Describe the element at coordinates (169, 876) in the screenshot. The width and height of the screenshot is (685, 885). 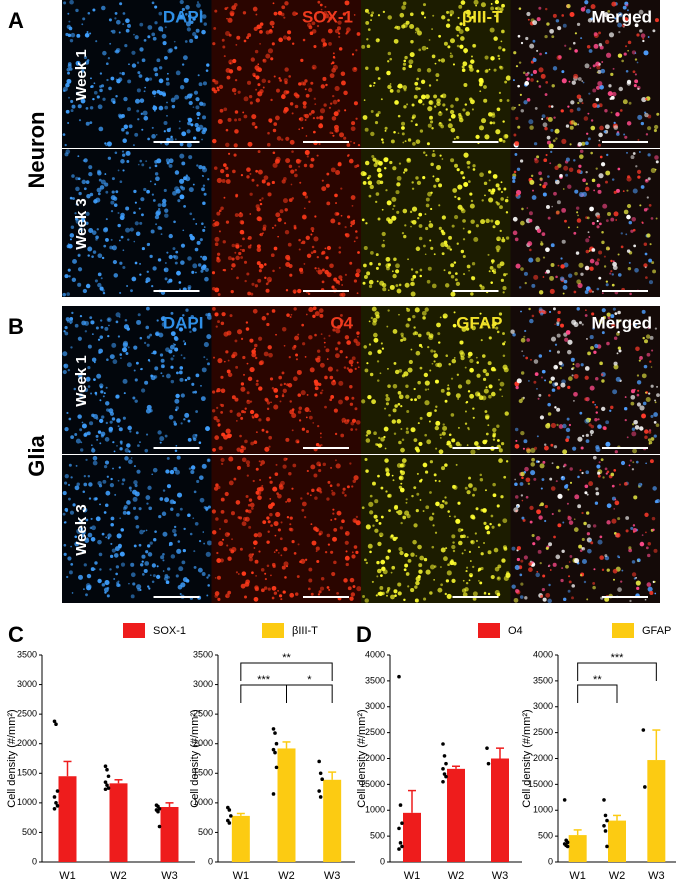
I see `x-tick-label: W3` at that location.